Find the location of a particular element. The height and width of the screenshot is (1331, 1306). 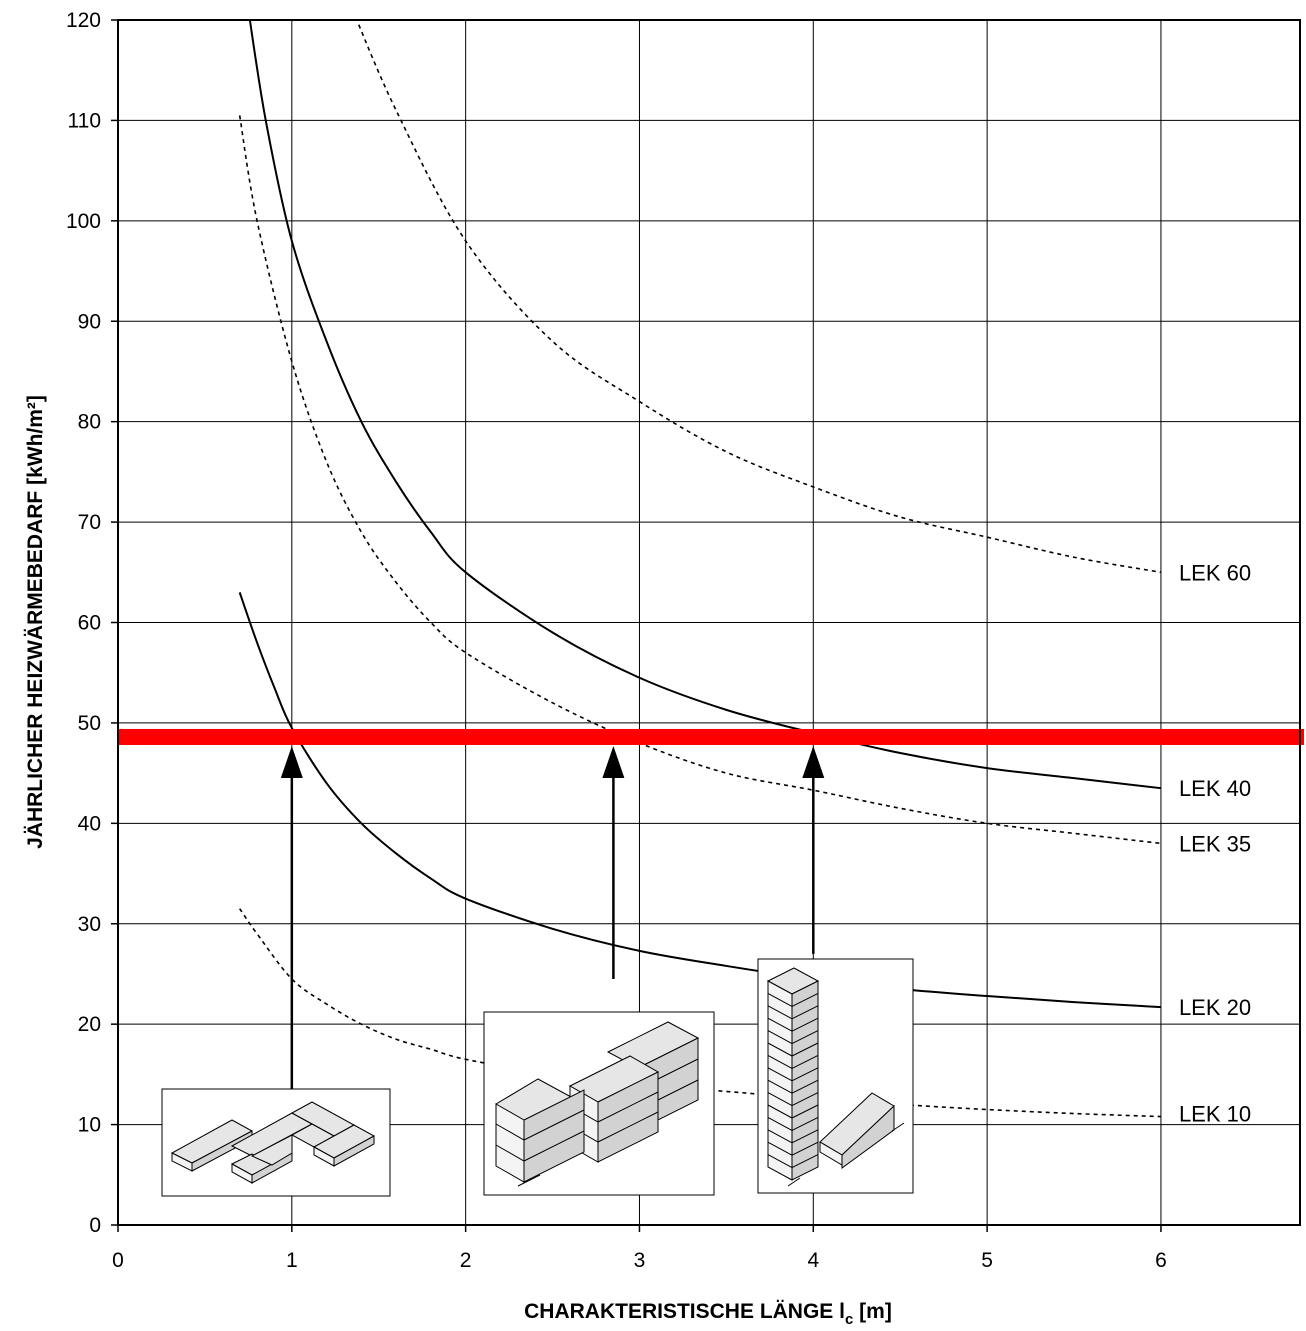

x-tick-label: 4 is located at coordinates (813, 1260).